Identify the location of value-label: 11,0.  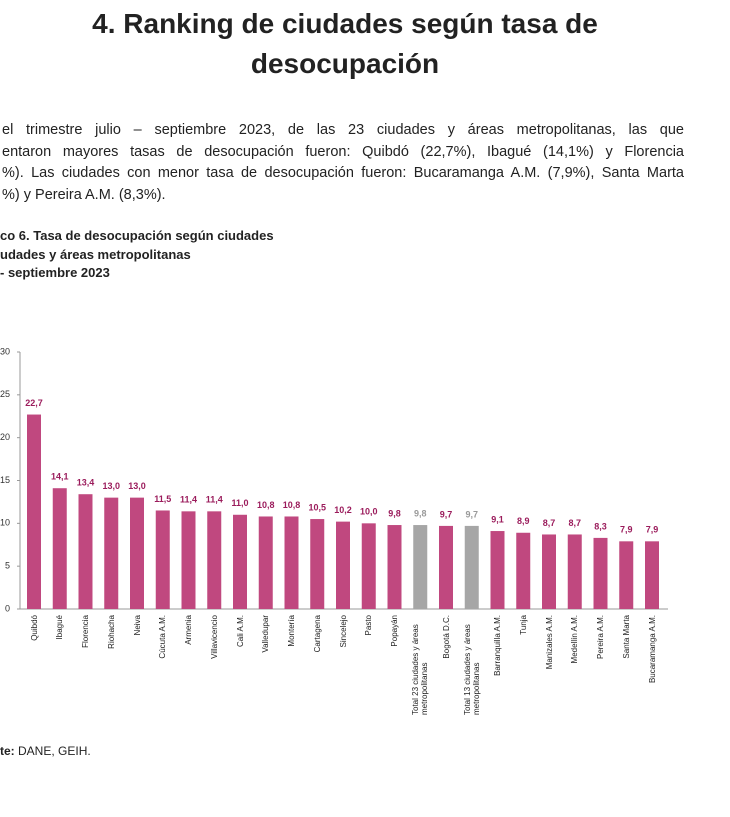
(239, 503).